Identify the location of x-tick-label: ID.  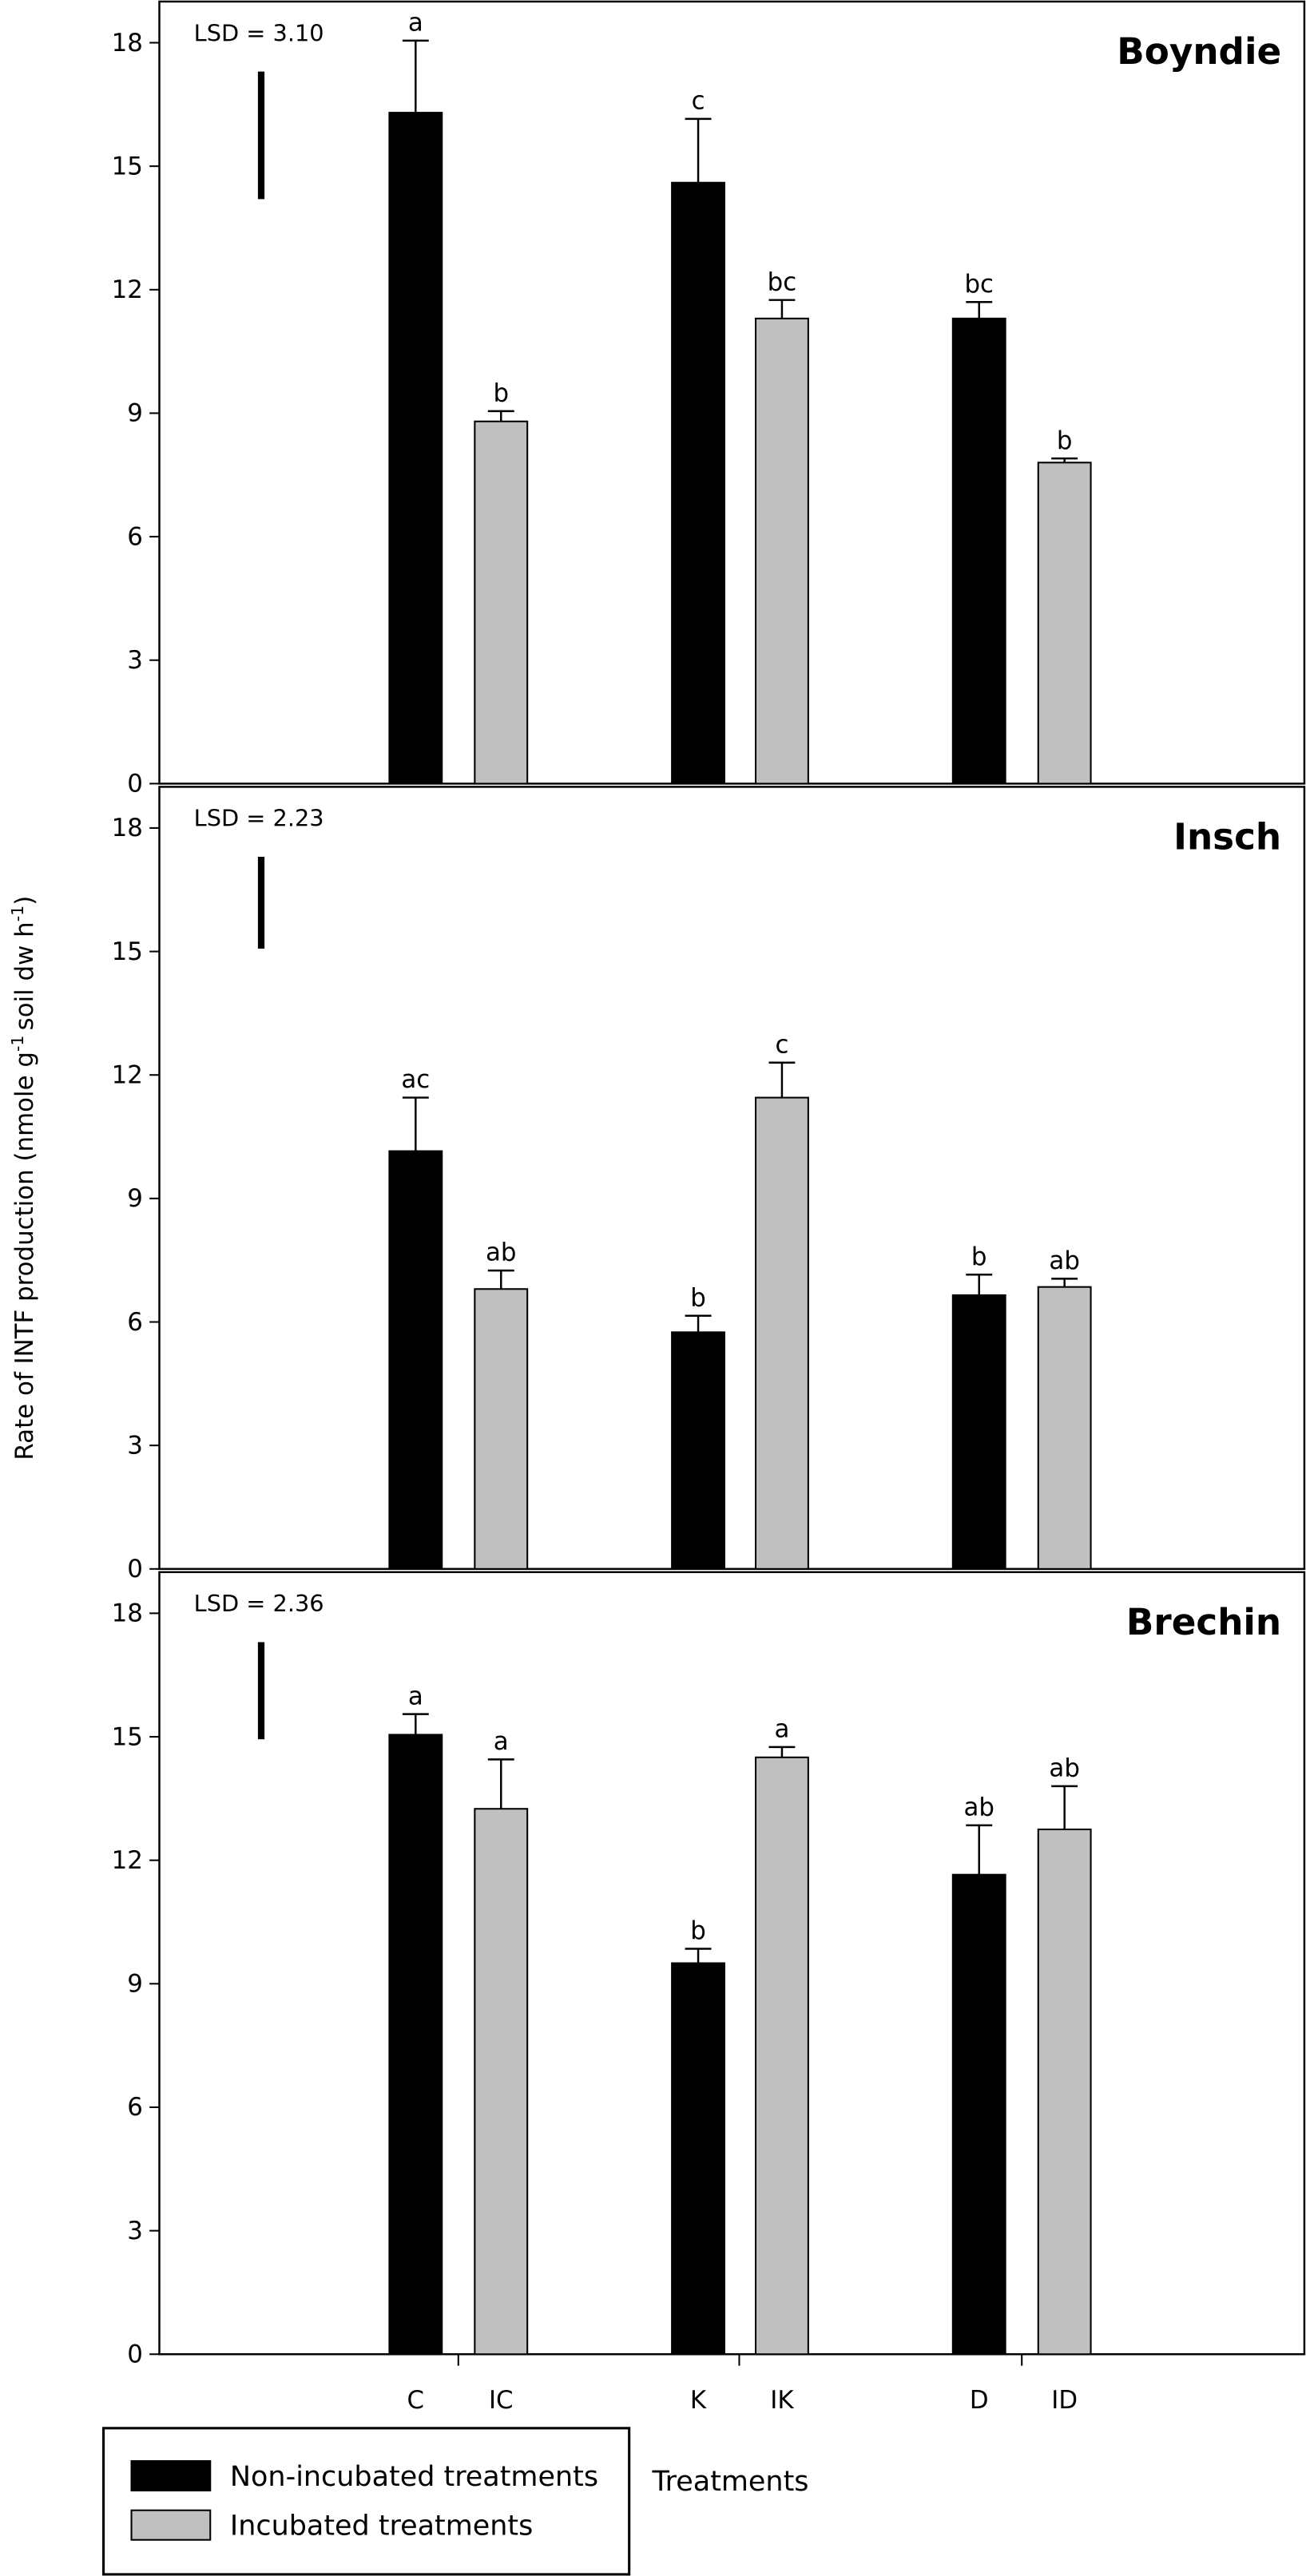
(1064, 2400).